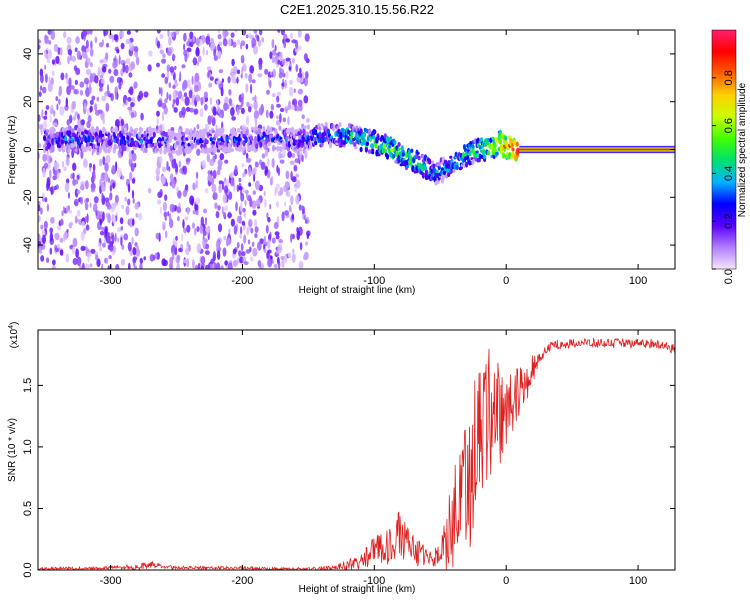 This screenshot has height=600, width=750. I want to click on colorbar-tick-label: 0.6, so click(729, 125).